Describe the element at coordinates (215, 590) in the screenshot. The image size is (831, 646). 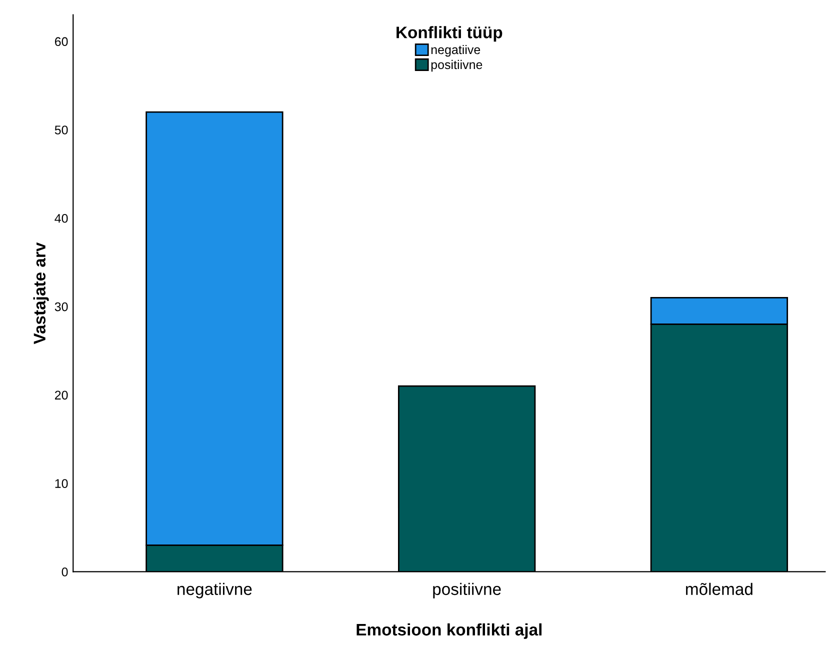
I see `x-tick-label: negatiivne` at that location.